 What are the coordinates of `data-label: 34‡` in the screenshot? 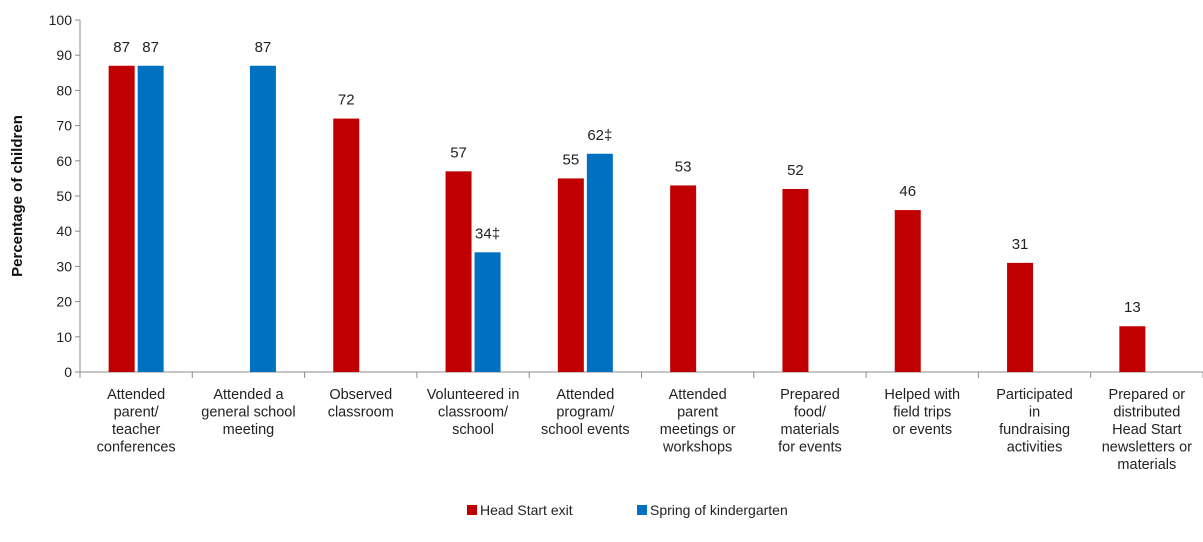 It's located at (487, 233).